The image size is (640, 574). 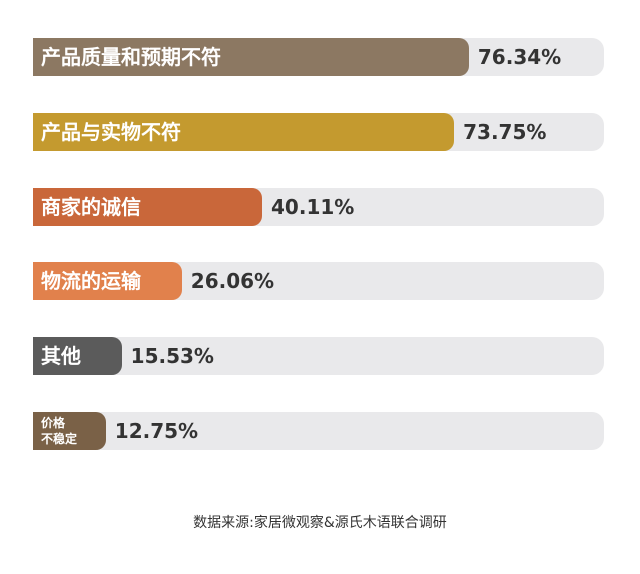 What do you see at coordinates (131, 57) in the screenshot?
I see `category-label: 产品质量和预期不符` at bounding box center [131, 57].